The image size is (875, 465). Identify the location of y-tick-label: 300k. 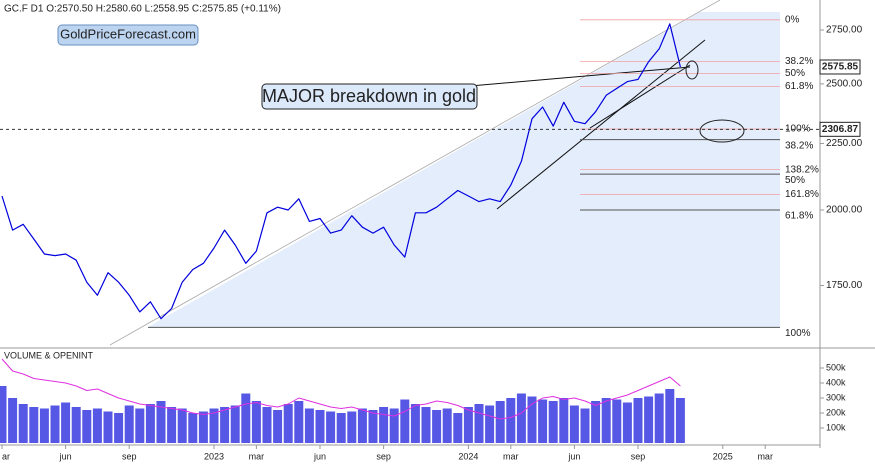
(836, 397).